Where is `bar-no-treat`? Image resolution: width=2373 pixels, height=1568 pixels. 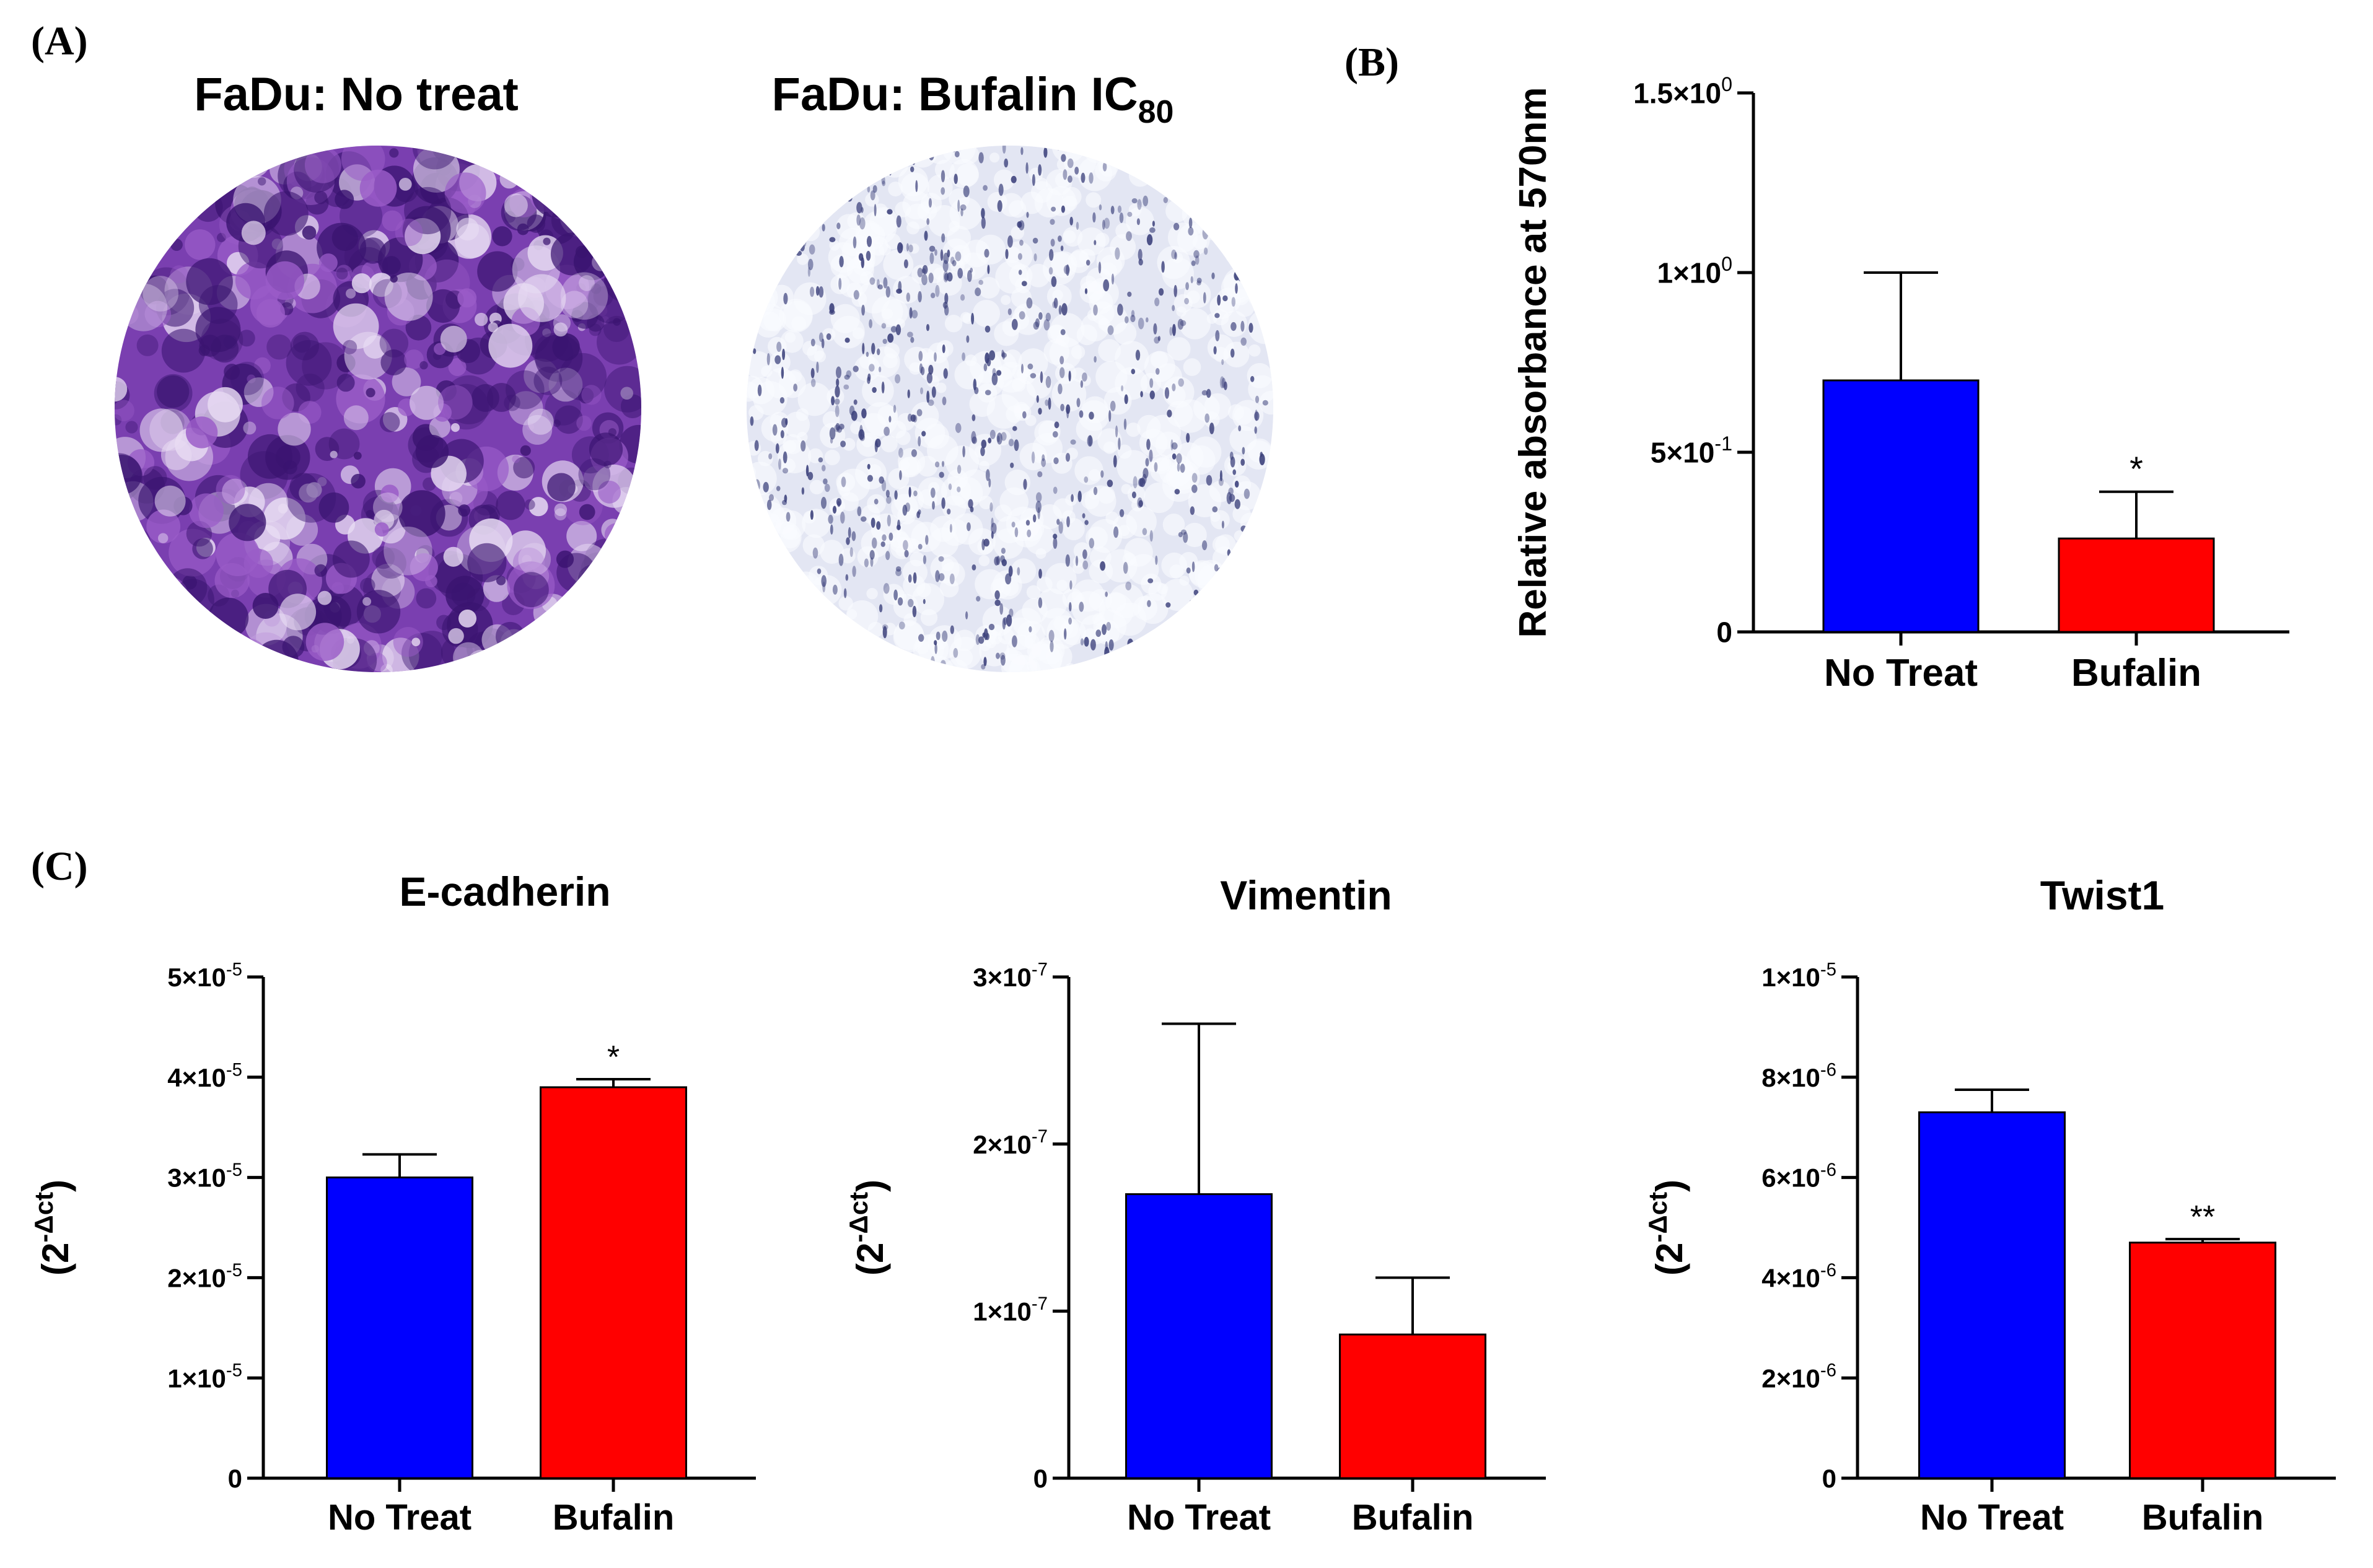
bar-no-treat is located at coordinates (1992, 1295).